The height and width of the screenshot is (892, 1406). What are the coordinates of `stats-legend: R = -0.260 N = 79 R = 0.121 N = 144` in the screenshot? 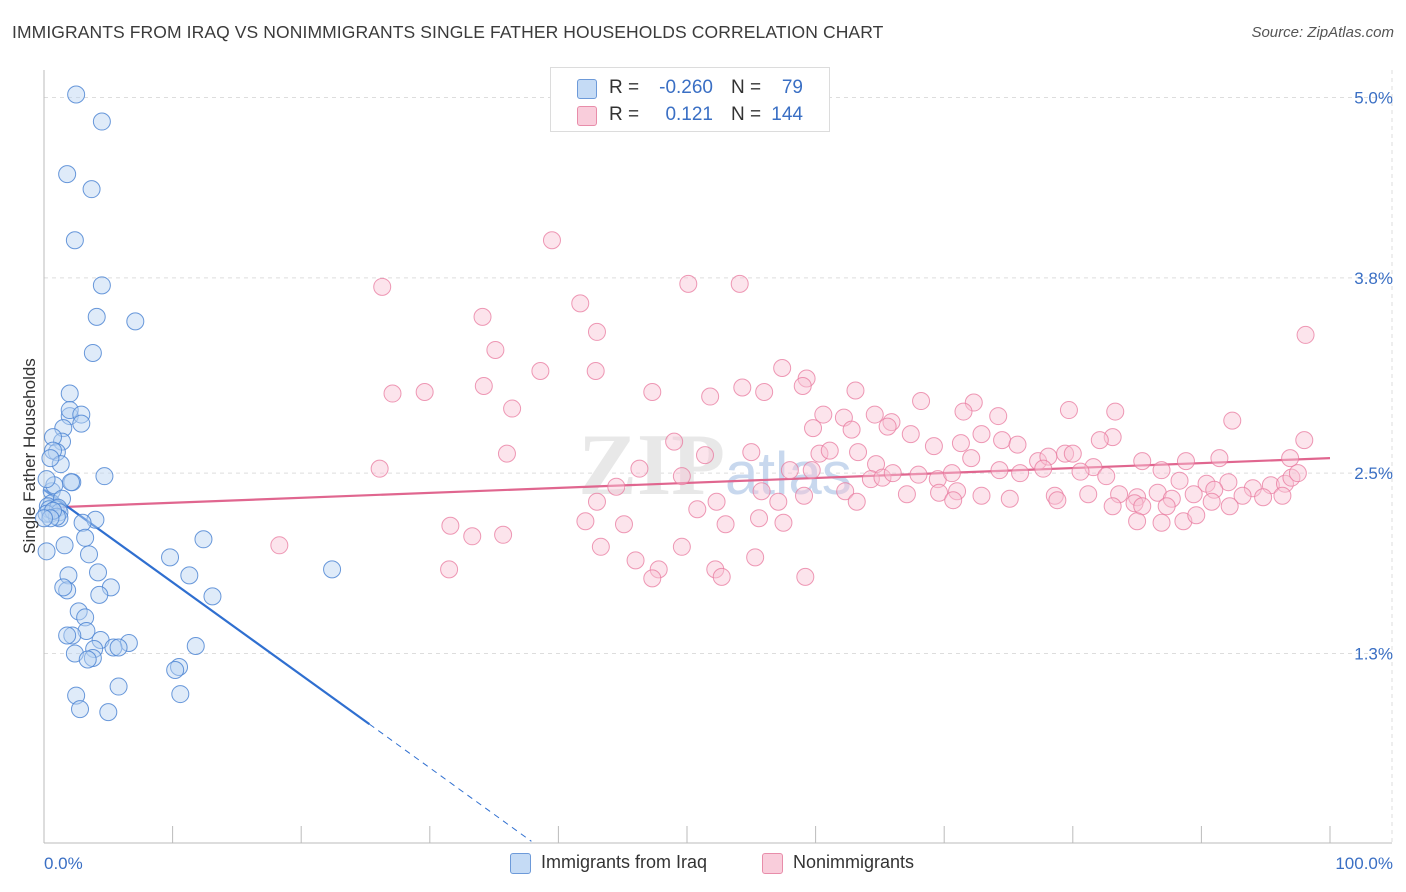 It's located at (690, 99).